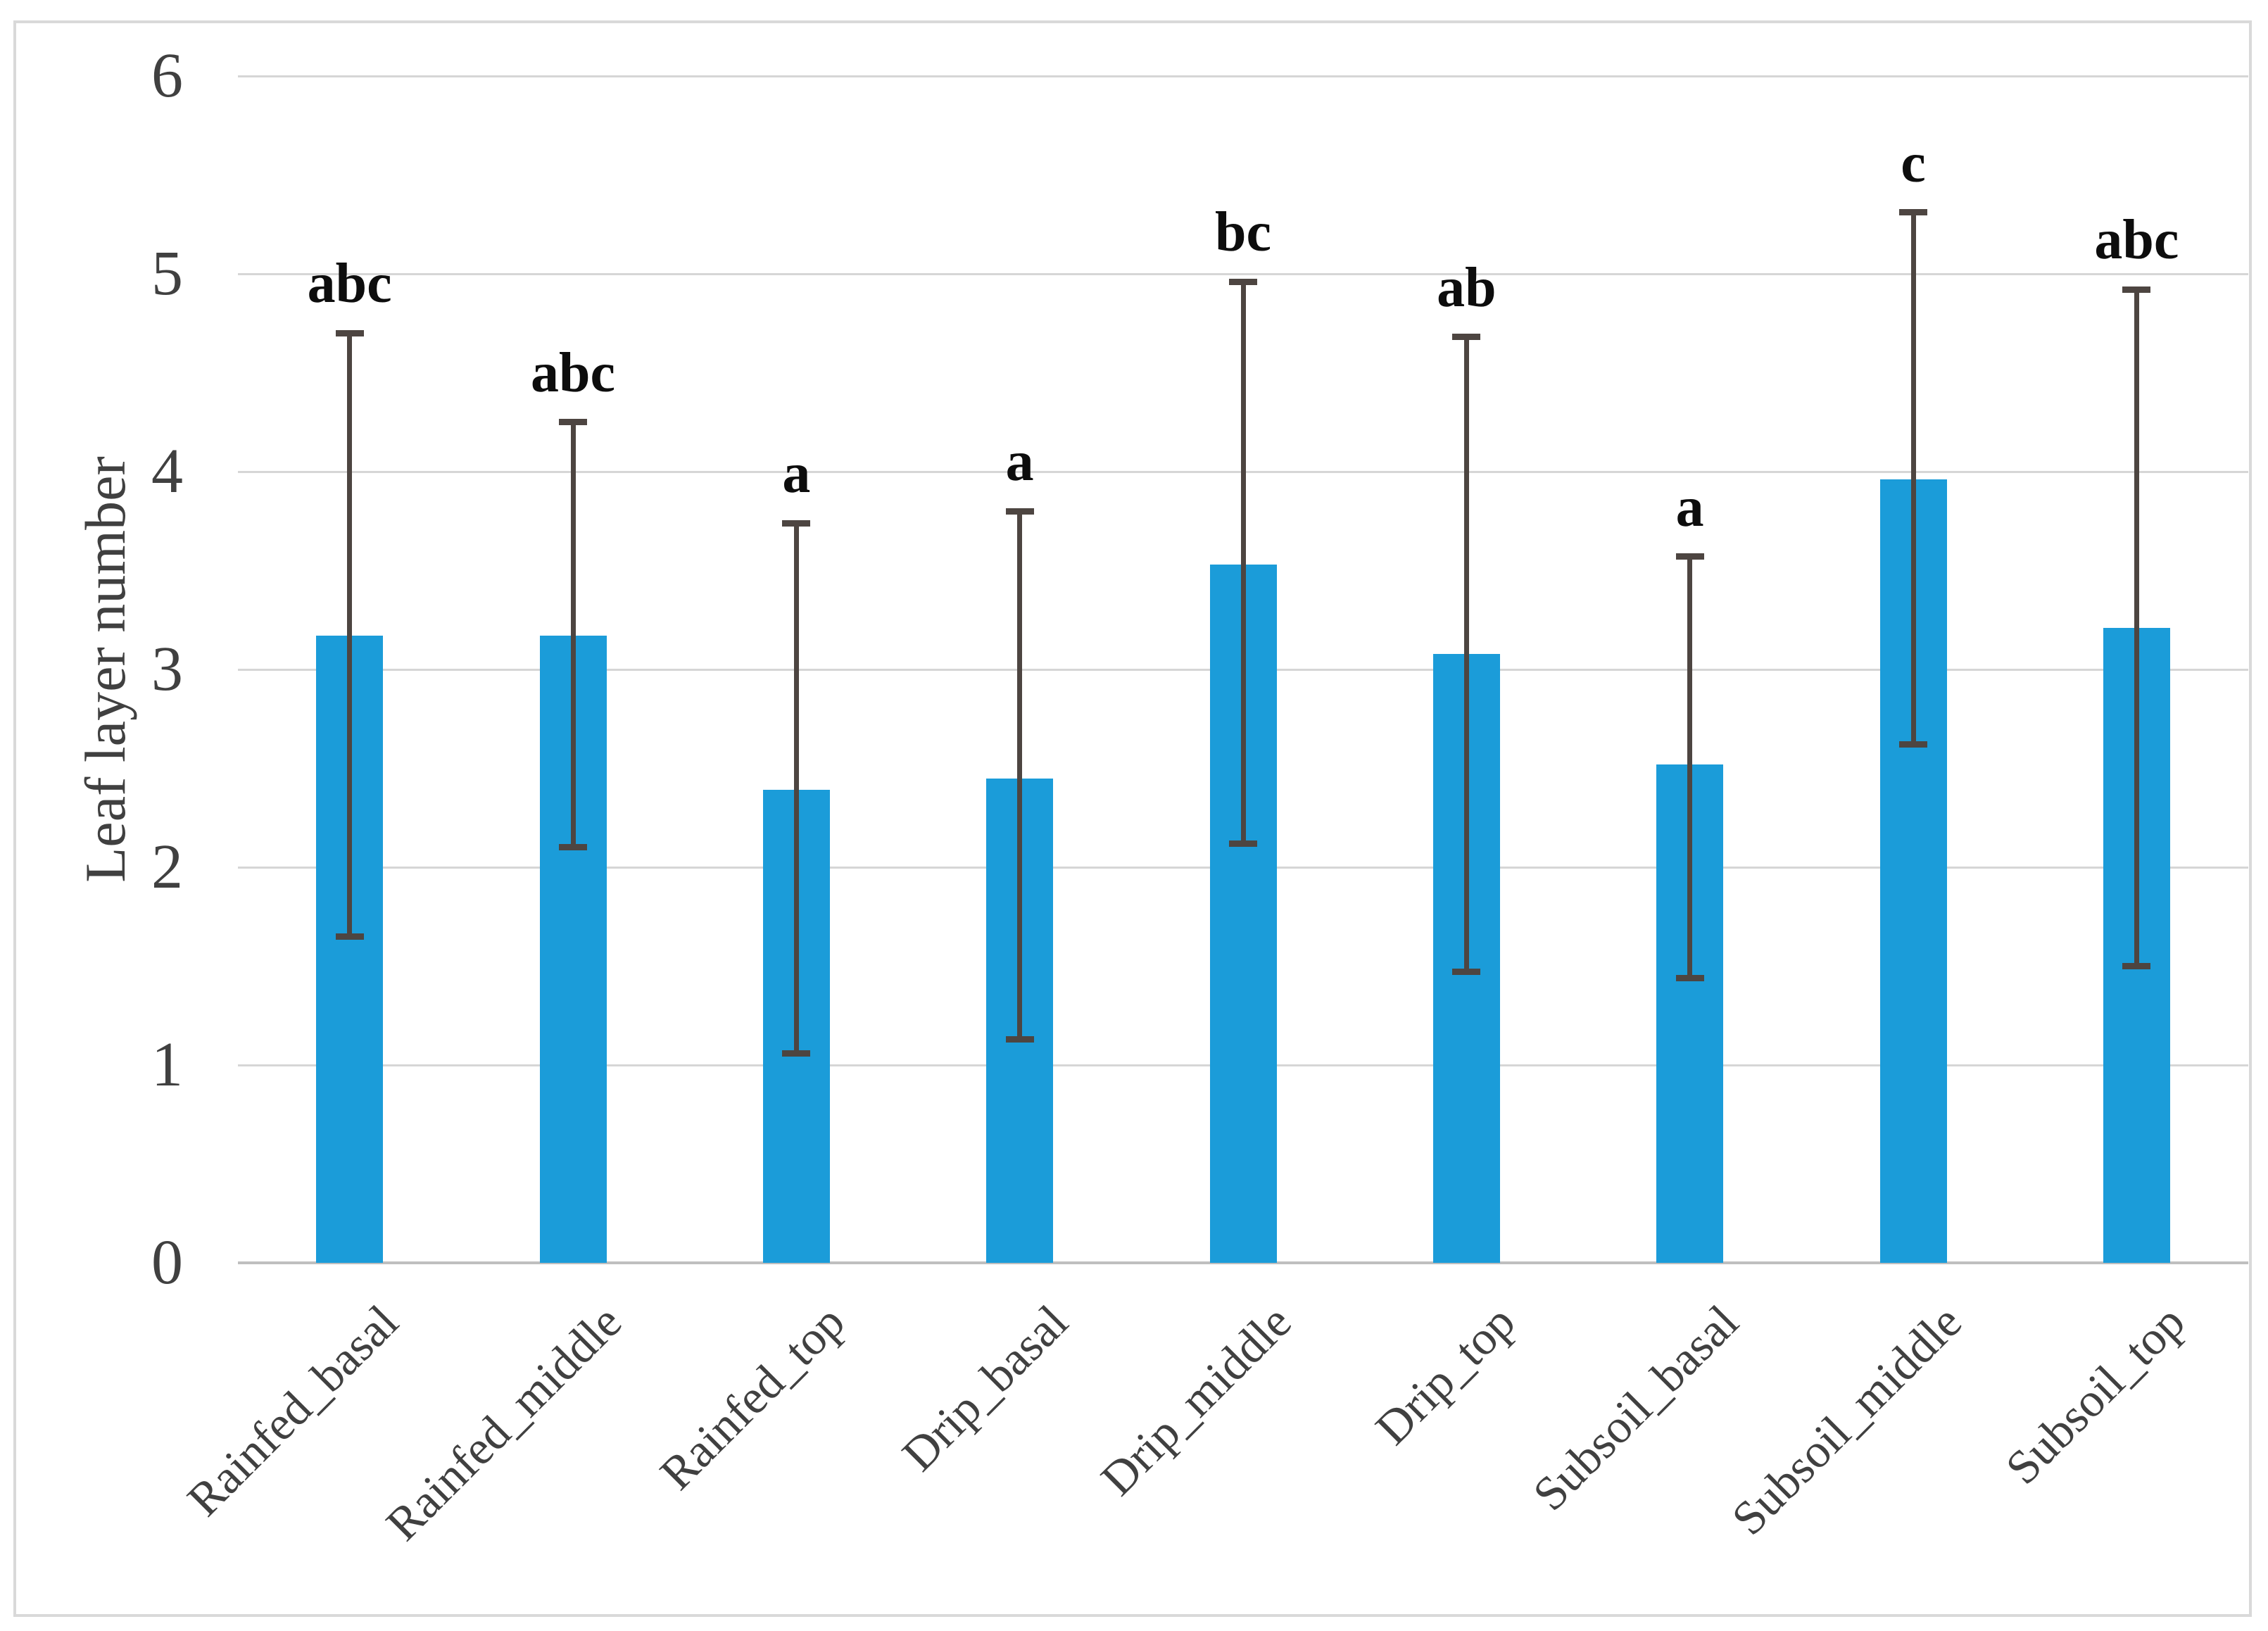 This screenshot has width=2268, height=1631. Describe the element at coordinates (1196, 1400) in the screenshot. I see `x-tick-label: Drip_middle` at that location.